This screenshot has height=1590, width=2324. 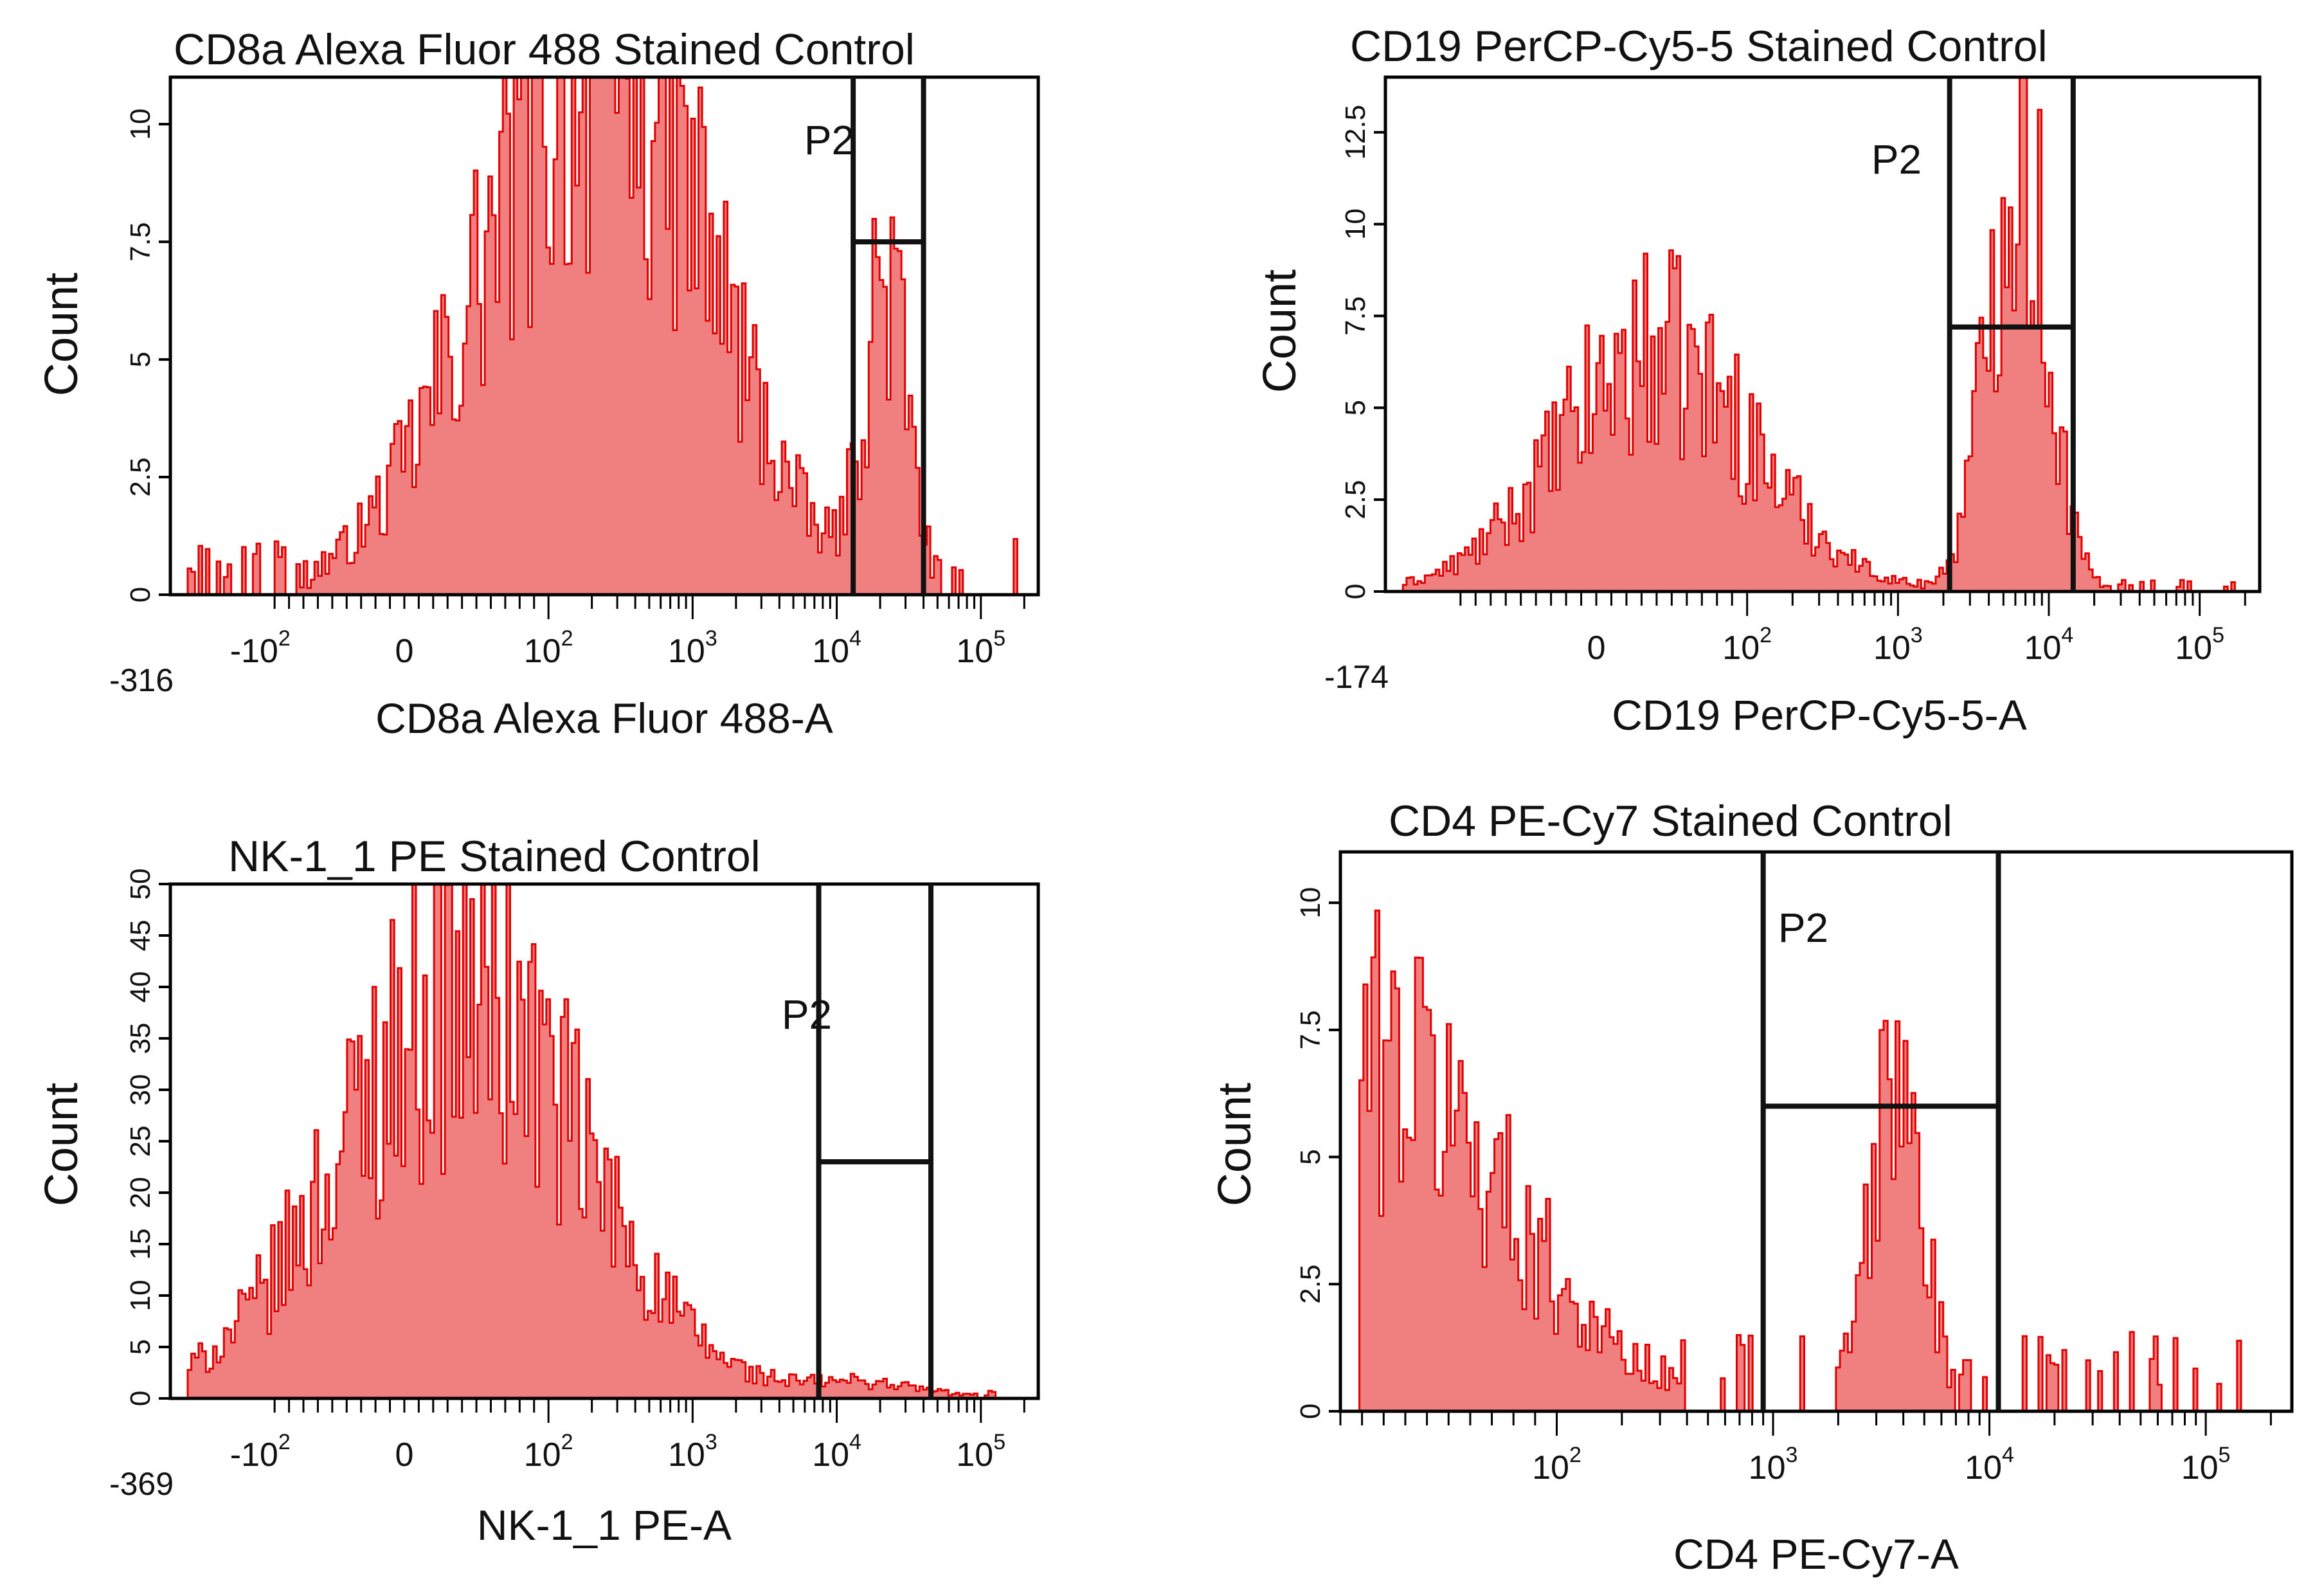 What do you see at coordinates (140, 1090) in the screenshot?
I see `y-tick-label: 30` at bounding box center [140, 1090].